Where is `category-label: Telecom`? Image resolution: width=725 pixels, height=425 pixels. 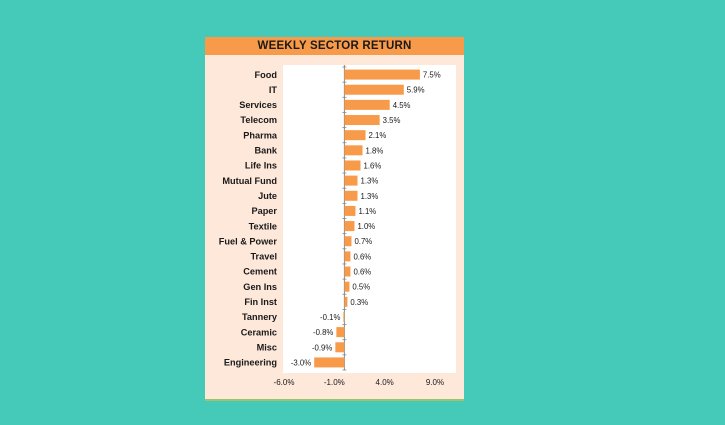 category-label: Telecom is located at coordinates (258, 120).